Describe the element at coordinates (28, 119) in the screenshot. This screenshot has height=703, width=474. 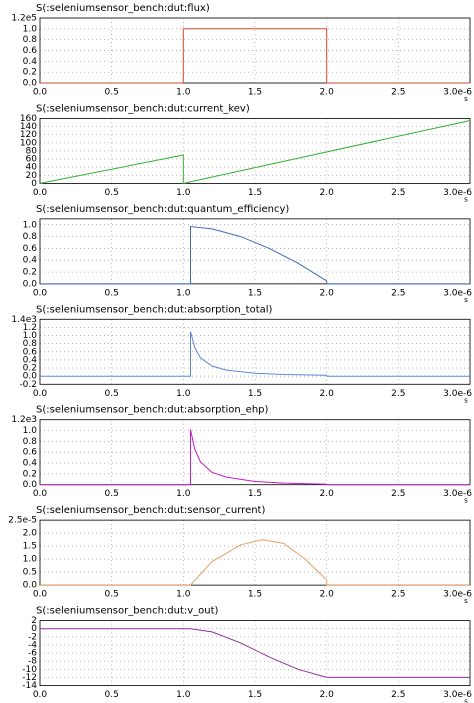
I see `y-tick-label: 160` at that location.